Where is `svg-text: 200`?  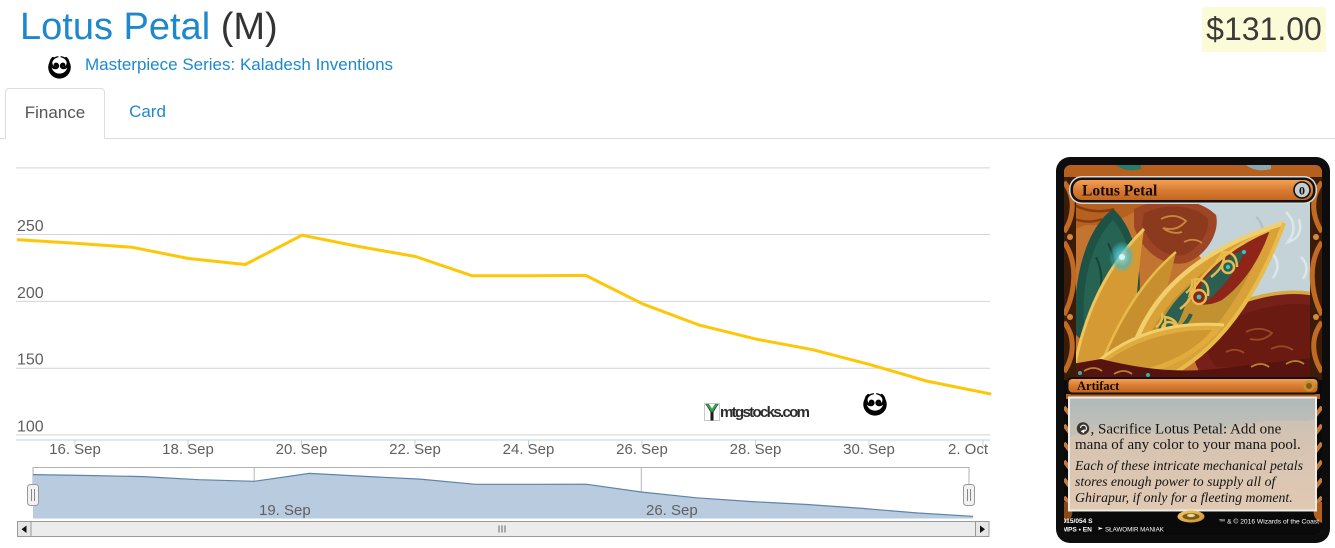 svg-text: 200 is located at coordinates (30, 293).